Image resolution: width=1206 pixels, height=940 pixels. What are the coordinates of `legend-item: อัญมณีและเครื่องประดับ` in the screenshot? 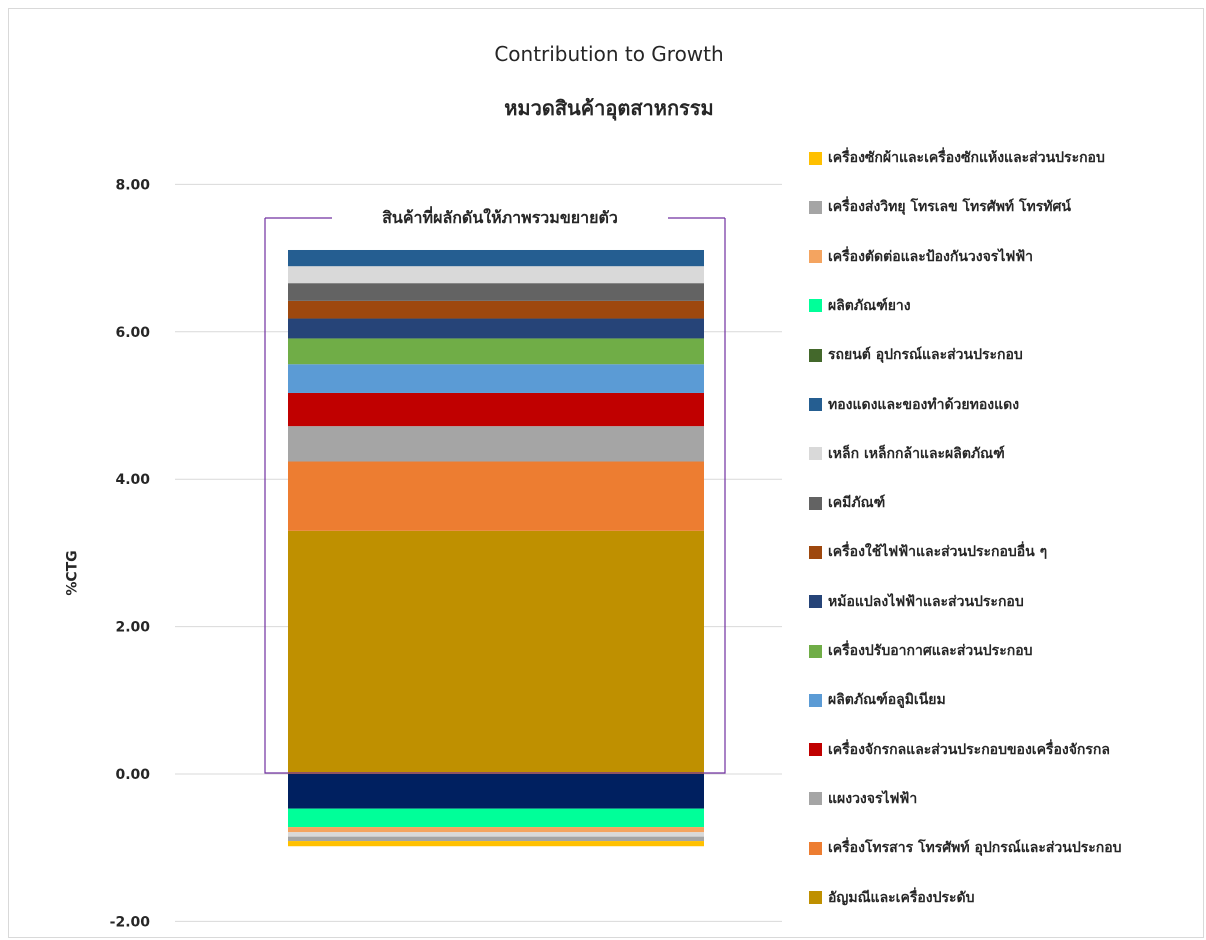 It's located at (892, 898).